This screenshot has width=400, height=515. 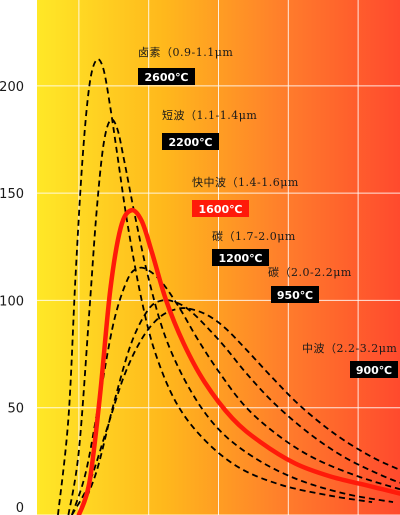 I want to click on temperature-label-5: 950℃, so click(x=295, y=295).